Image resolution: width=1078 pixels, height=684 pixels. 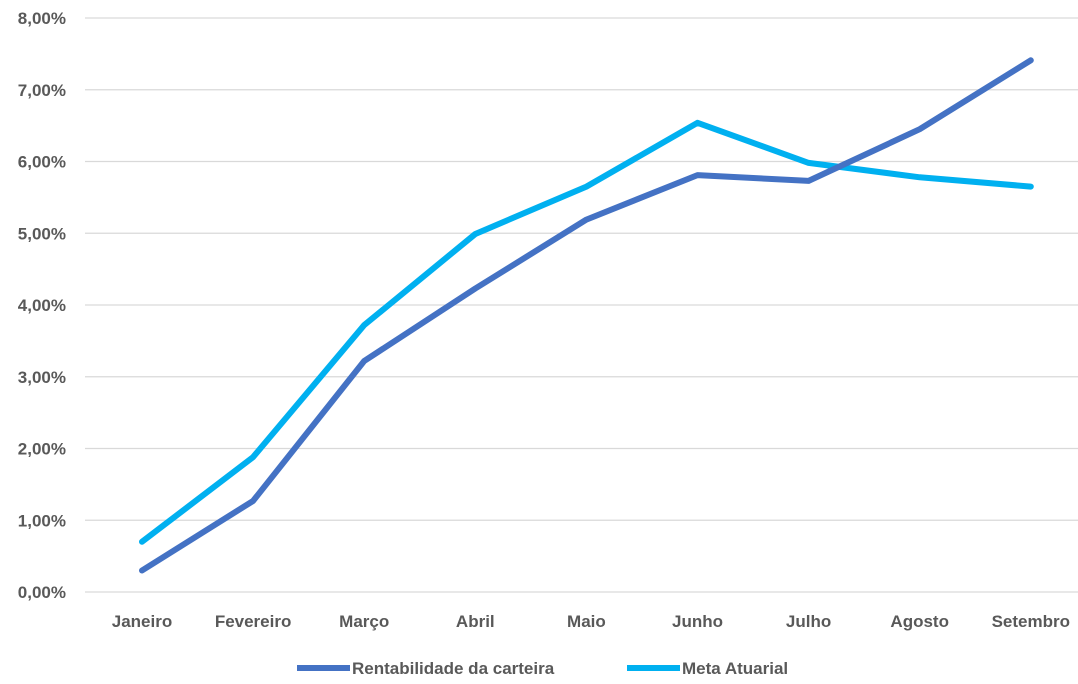 What do you see at coordinates (1031, 621) in the screenshot?
I see `x-tick-label: Setembro` at bounding box center [1031, 621].